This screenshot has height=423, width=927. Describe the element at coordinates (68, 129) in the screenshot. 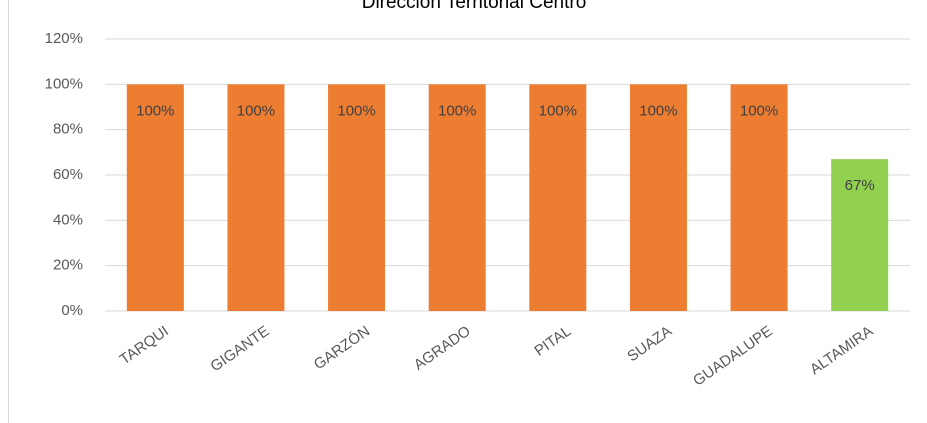

I see `y-tick-label: 80%` at that location.